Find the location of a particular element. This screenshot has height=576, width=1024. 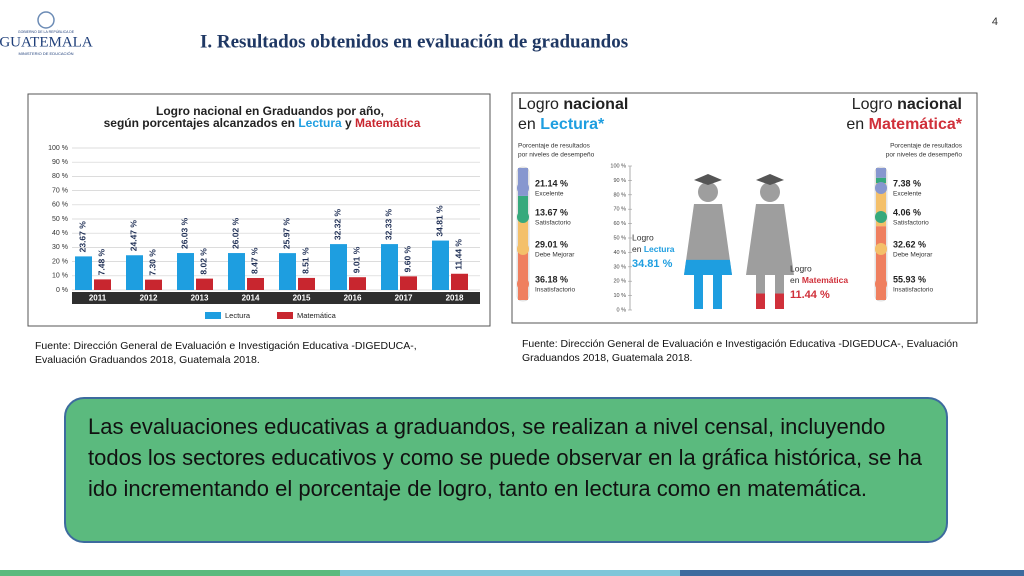

logro-value: 34.81 % is located at coordinates (652, 264).